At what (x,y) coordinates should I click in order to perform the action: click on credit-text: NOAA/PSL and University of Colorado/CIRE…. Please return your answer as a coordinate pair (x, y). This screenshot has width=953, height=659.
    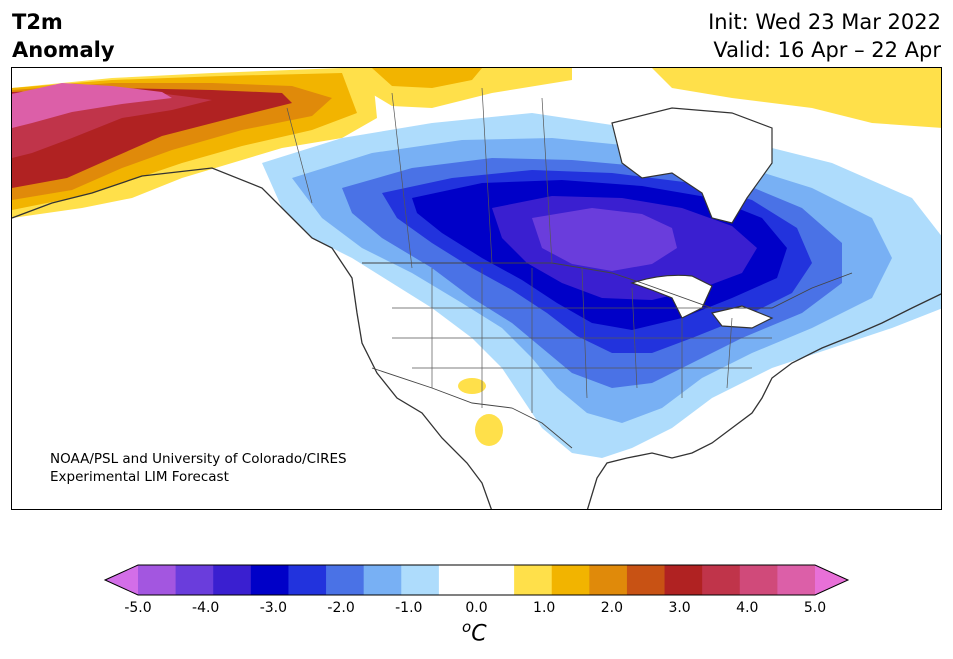
    Looking at the image, I should click on (198, 468).